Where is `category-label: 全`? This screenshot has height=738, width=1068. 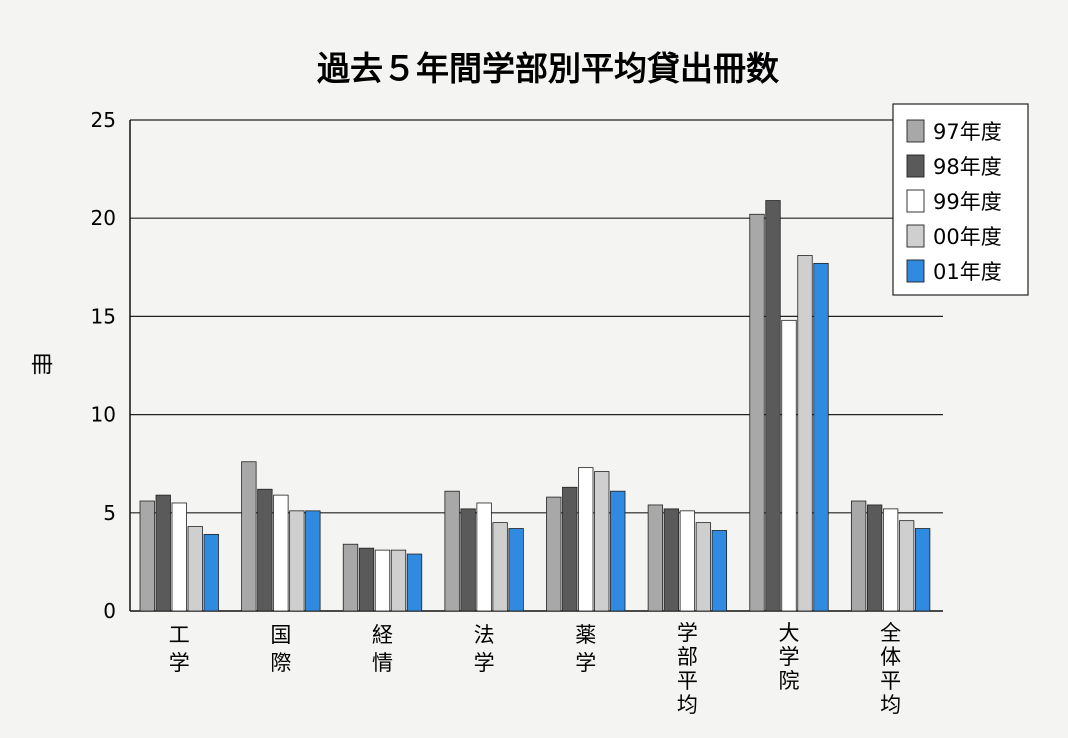 category-label: 全 is located at coordinates (890, 633).